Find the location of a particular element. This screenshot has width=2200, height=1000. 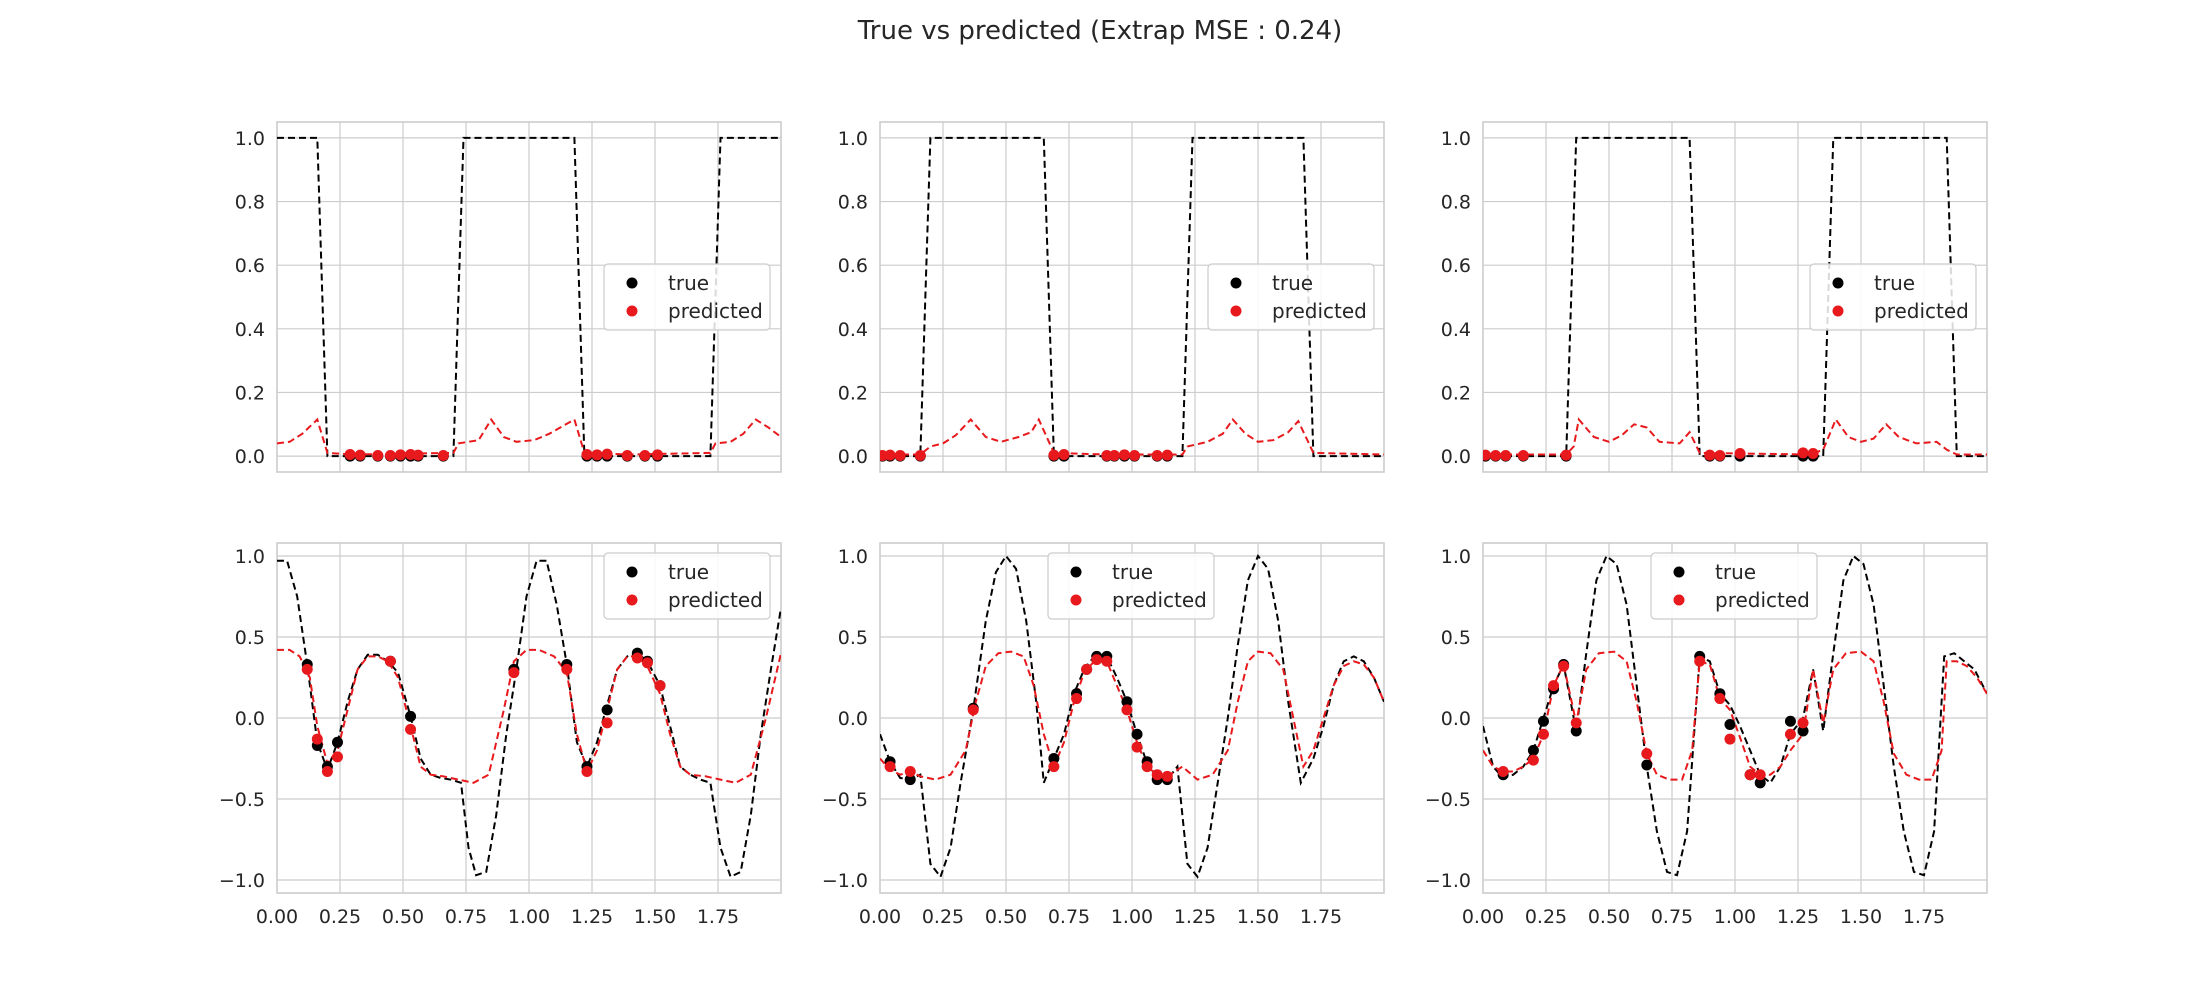

predicted-series-line is located at coordinates (1132, 715).